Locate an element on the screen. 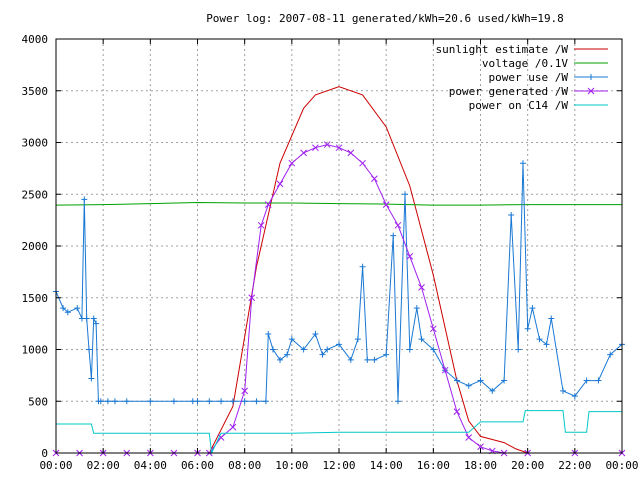 This screenshot has width=640, height=480. legend-label: voltage /0.1V is located at coordinates (525, 63).